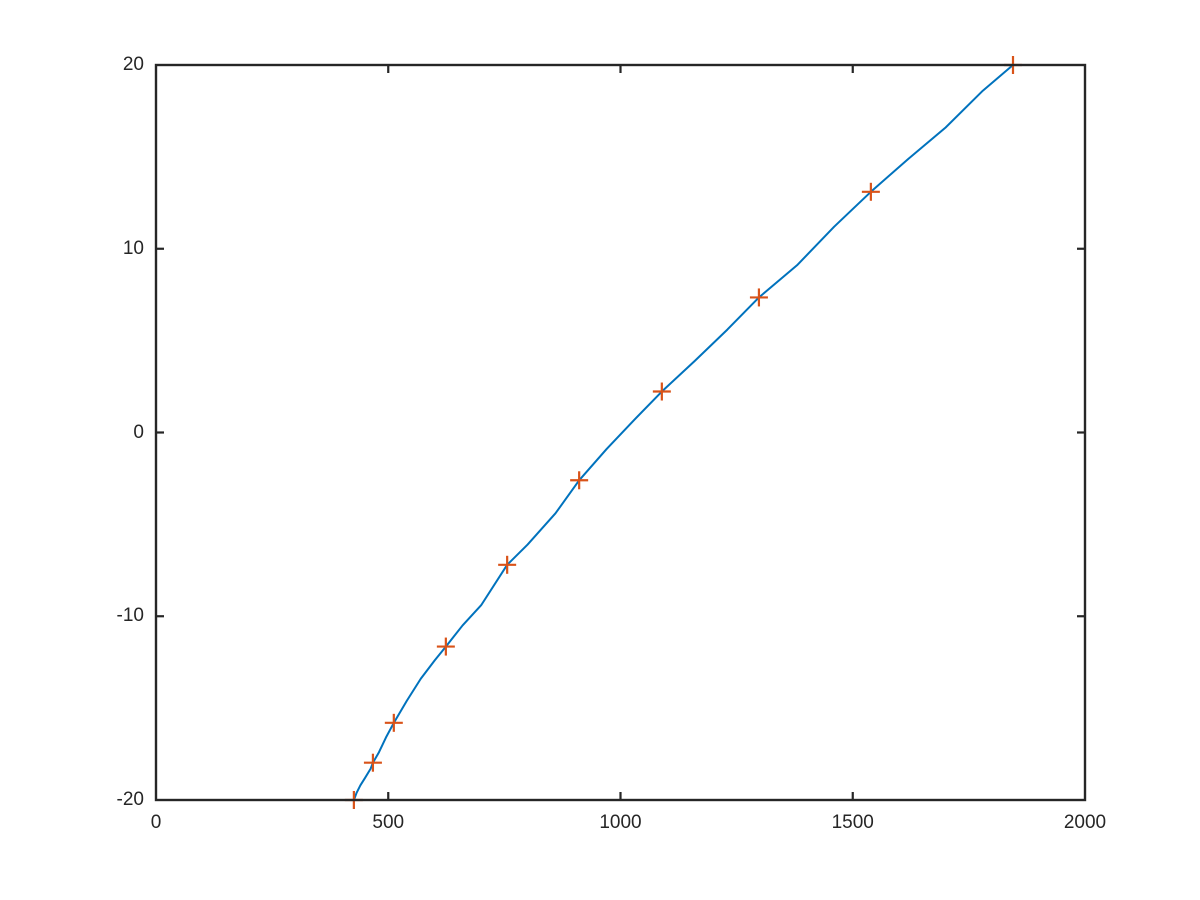  What do you see at coordinates (133, 64) in the screenshot?
I see `y-tick-label: 20` at bounding box center [133, 64].